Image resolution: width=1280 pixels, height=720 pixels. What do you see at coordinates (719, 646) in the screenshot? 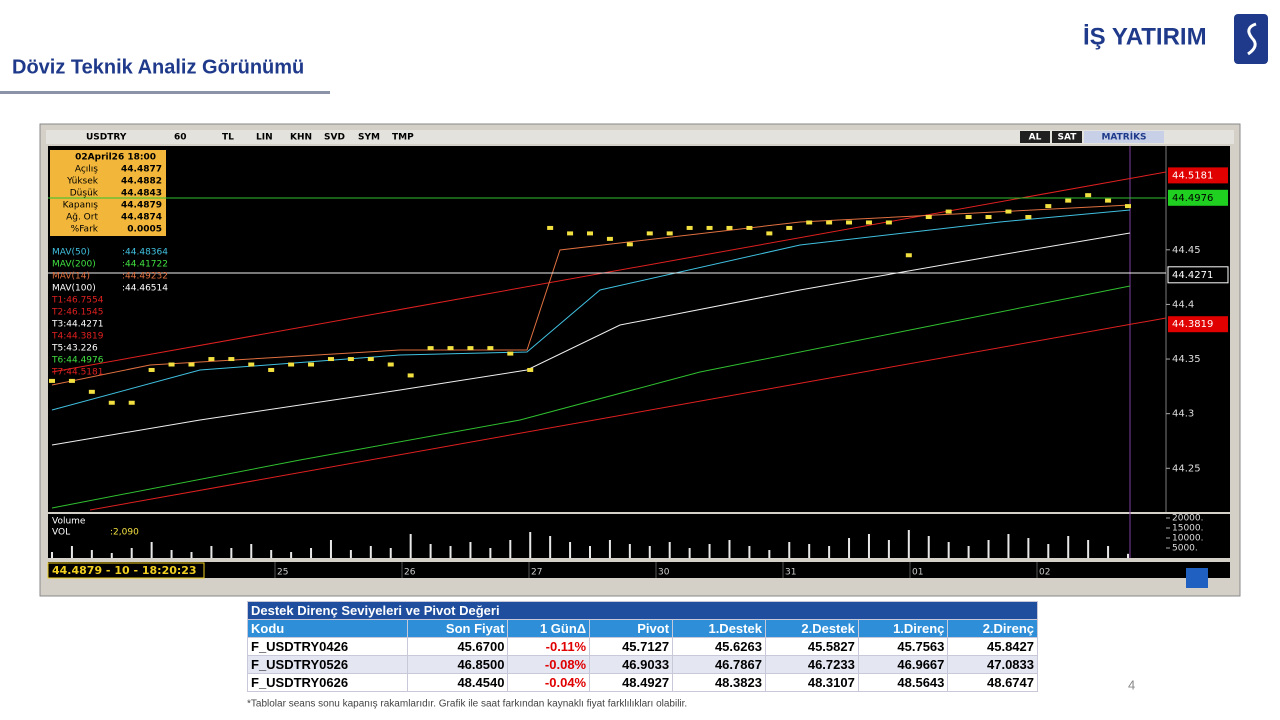
I see `table-cell: 45.6263` at bounding box center [719, 646].